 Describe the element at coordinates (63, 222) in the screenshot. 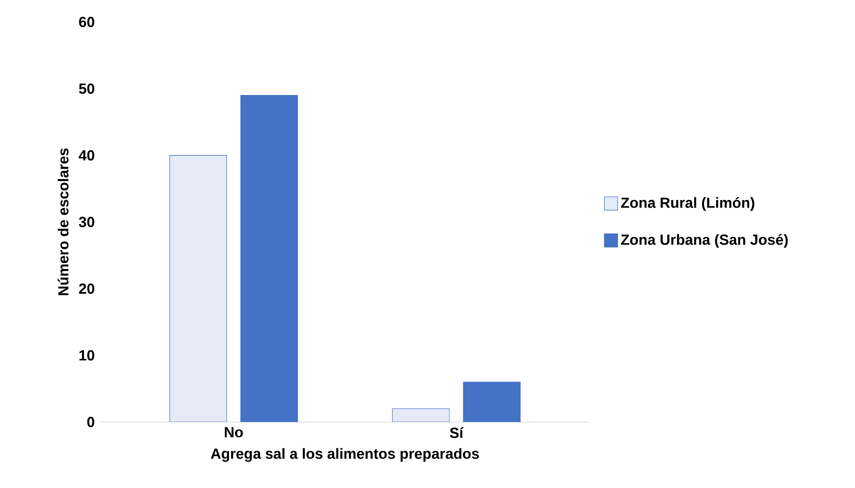

I see `y-axis-title: Número de escolares` at that location.